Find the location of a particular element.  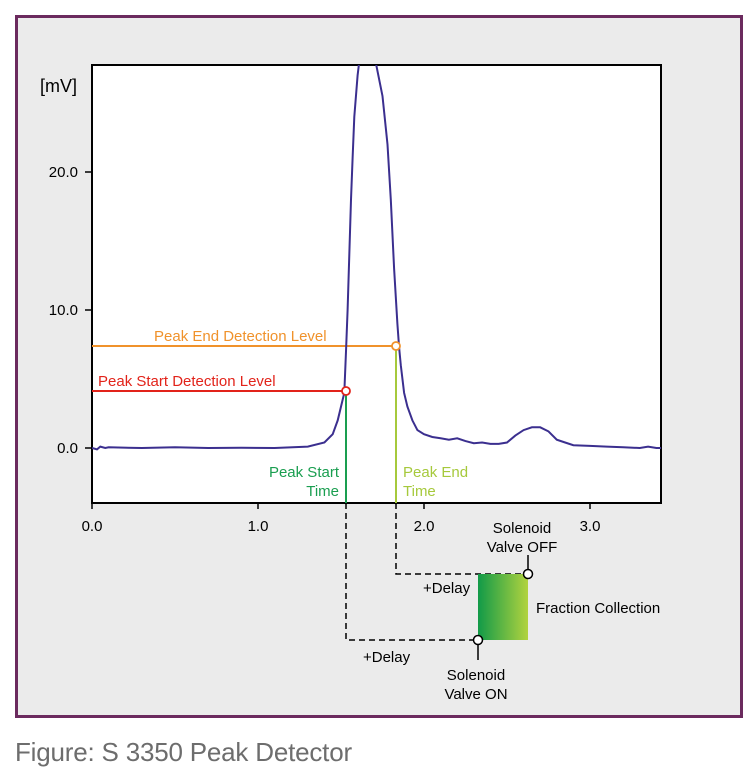

peak-end-time-label-2: Time is located at coordinates (419, 491).